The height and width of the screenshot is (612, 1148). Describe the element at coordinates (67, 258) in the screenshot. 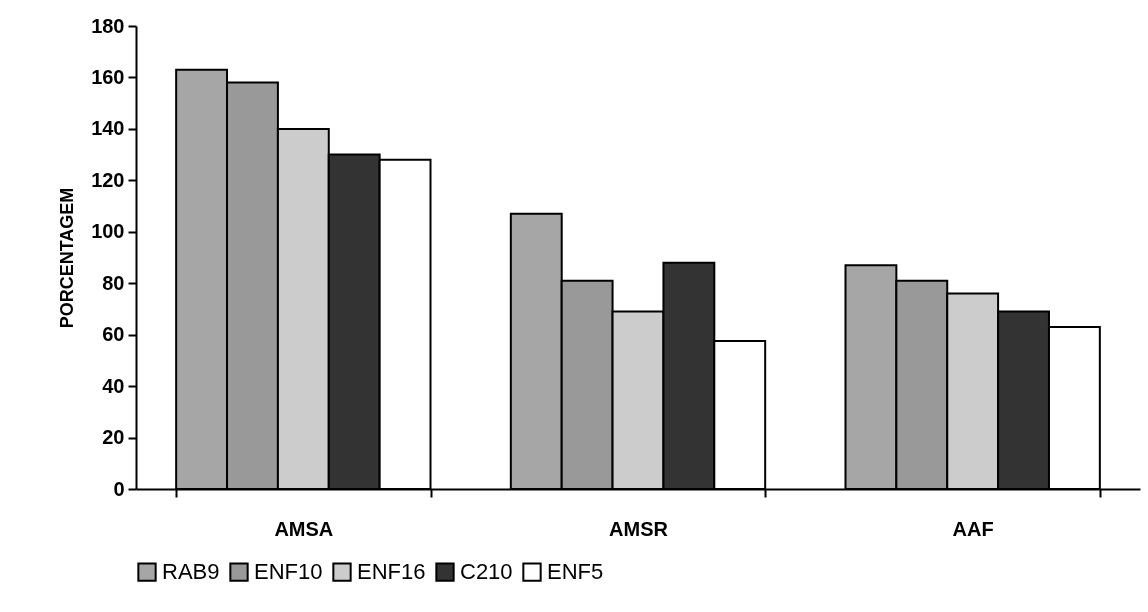

I see `y-axis-title: PORCENTAGEM` at that location.